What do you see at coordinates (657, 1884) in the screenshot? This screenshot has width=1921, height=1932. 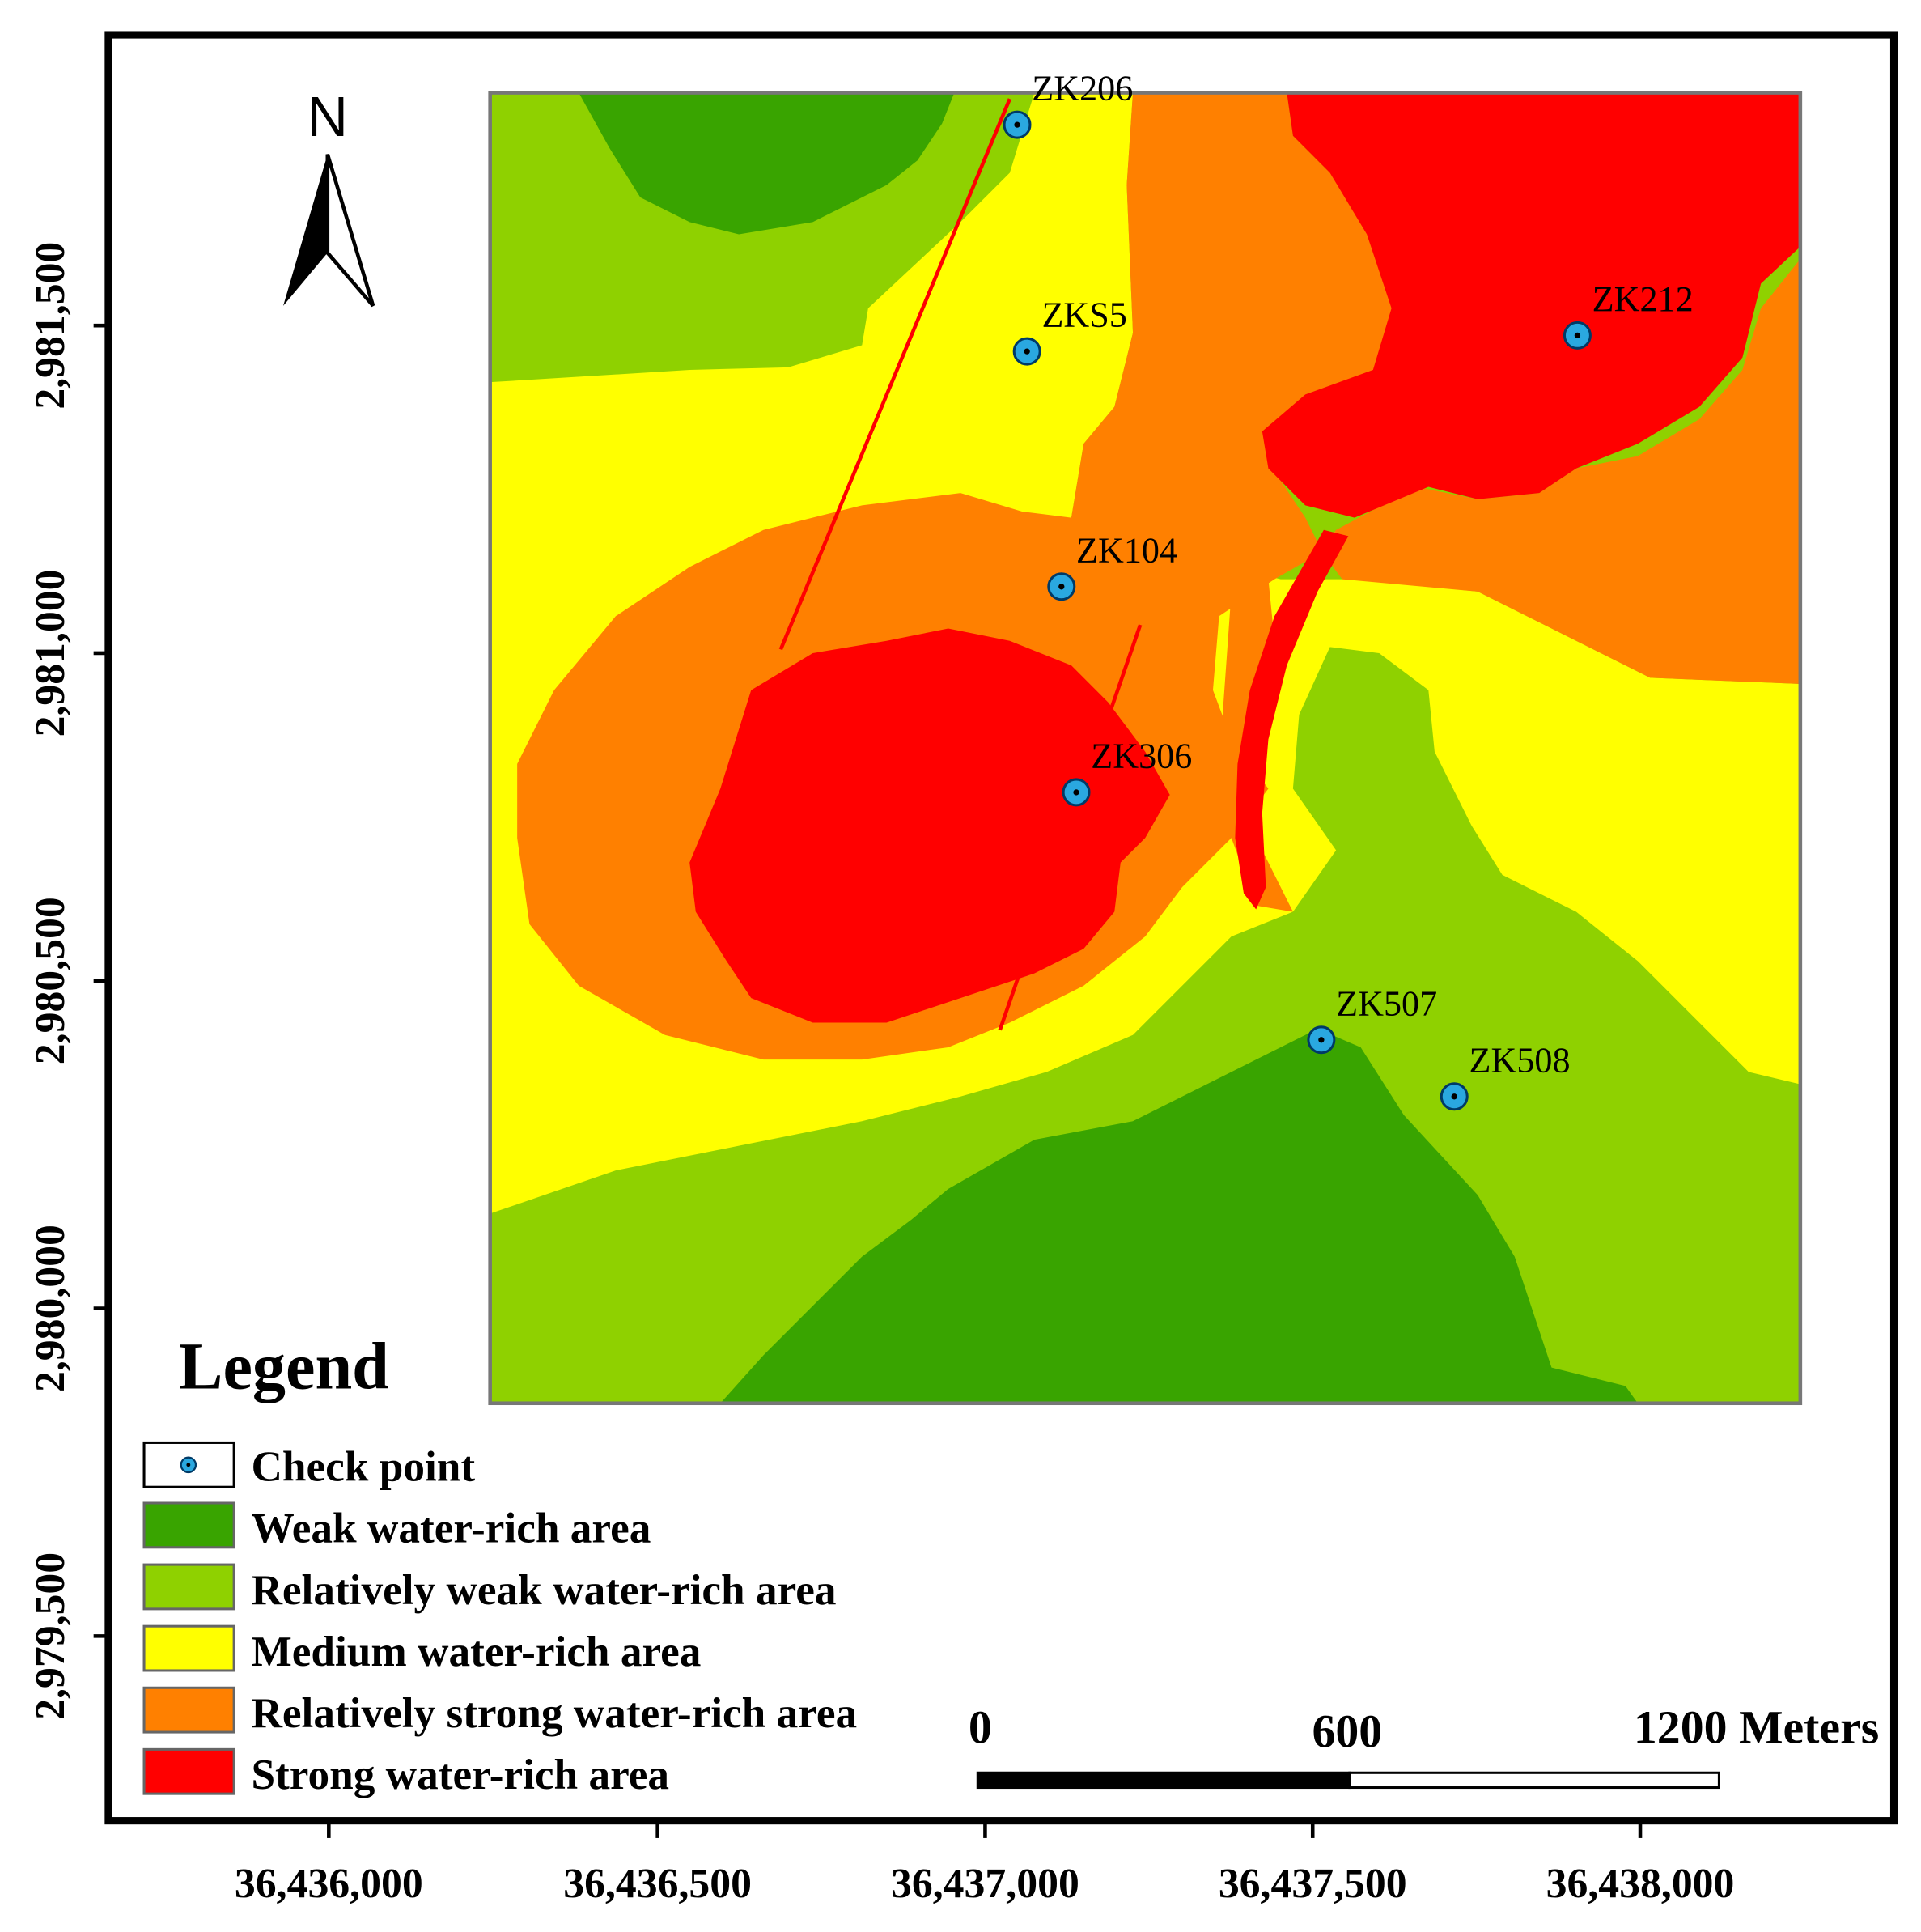 I see `x-tick-label: 36,436,500` at bounding box center [657, 1884].